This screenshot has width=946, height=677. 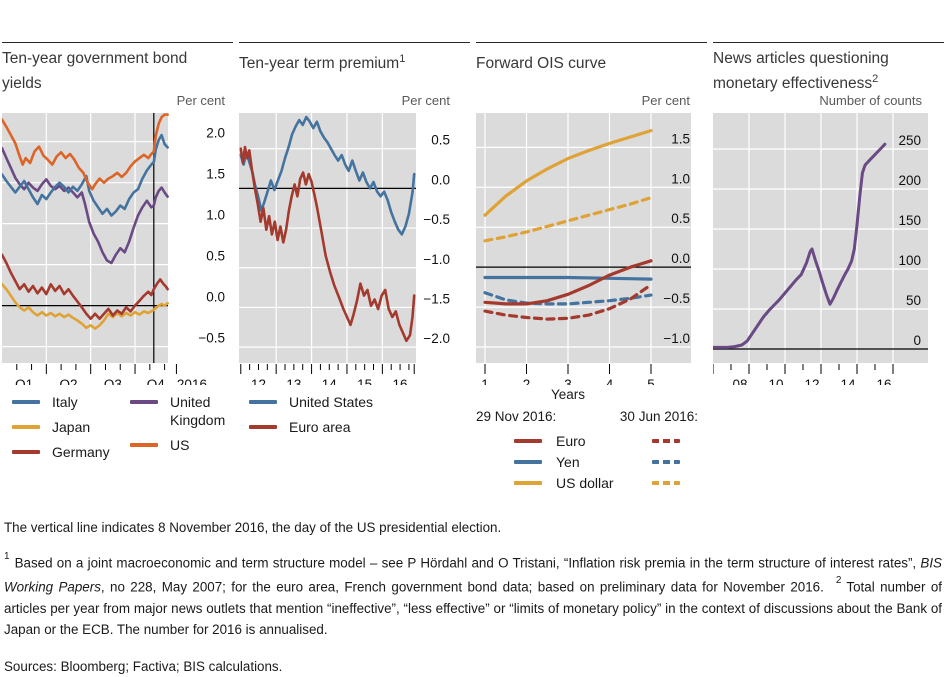 What do you see at coordinates (7, 556) in the screenshot?
I see `footnote-1-marker: 1` at bounding box center [7, 556].